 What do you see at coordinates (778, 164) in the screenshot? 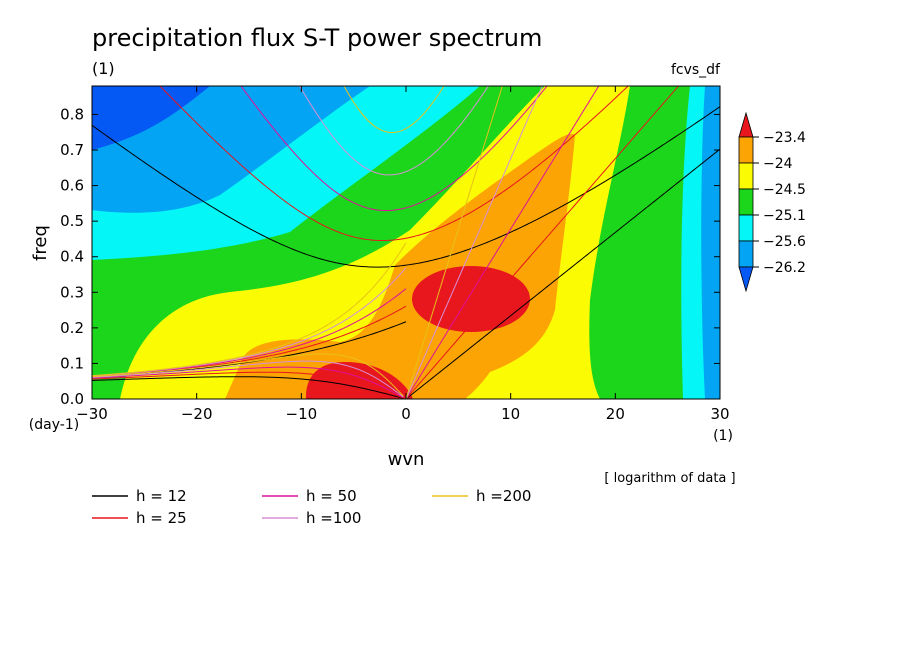
I see `colorbar-label: −24` at bounding box center [778, 164].